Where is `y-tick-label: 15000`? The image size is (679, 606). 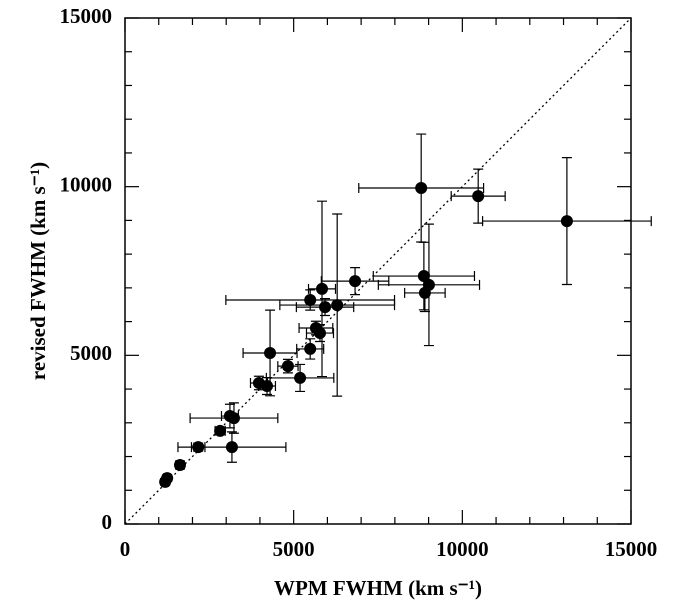
y-tick-label: 15000 is located at coordinates (86, 16).